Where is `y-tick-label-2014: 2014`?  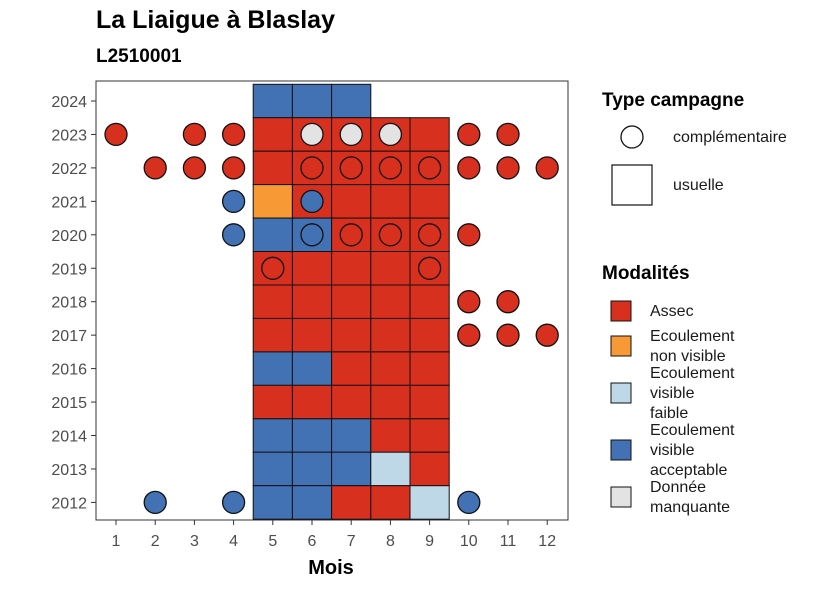
y-tick-label-2014: 2014 is located at coordinates (69, 437).